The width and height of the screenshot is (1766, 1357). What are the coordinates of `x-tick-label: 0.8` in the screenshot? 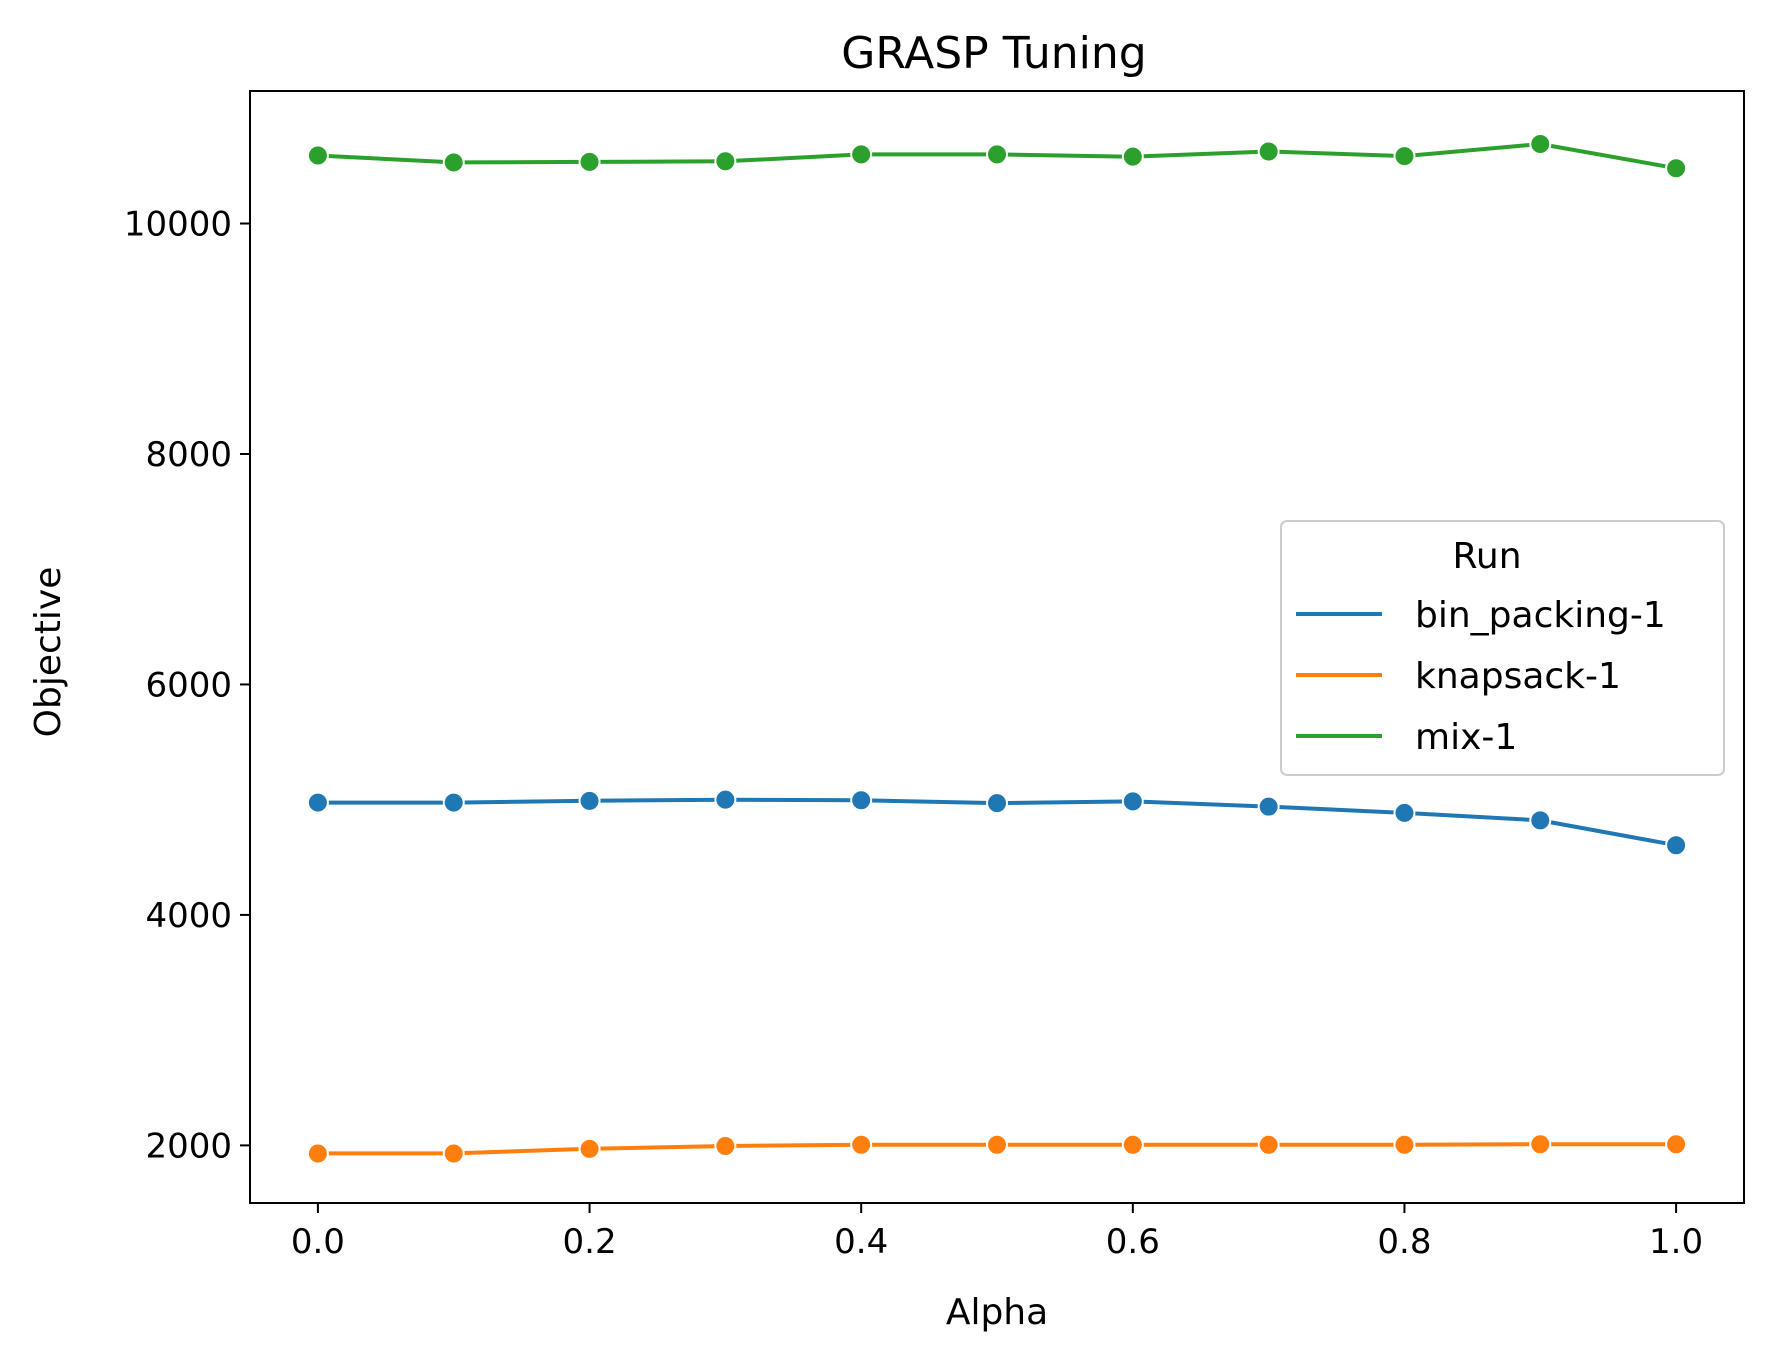 It's located at (1404, 1242).